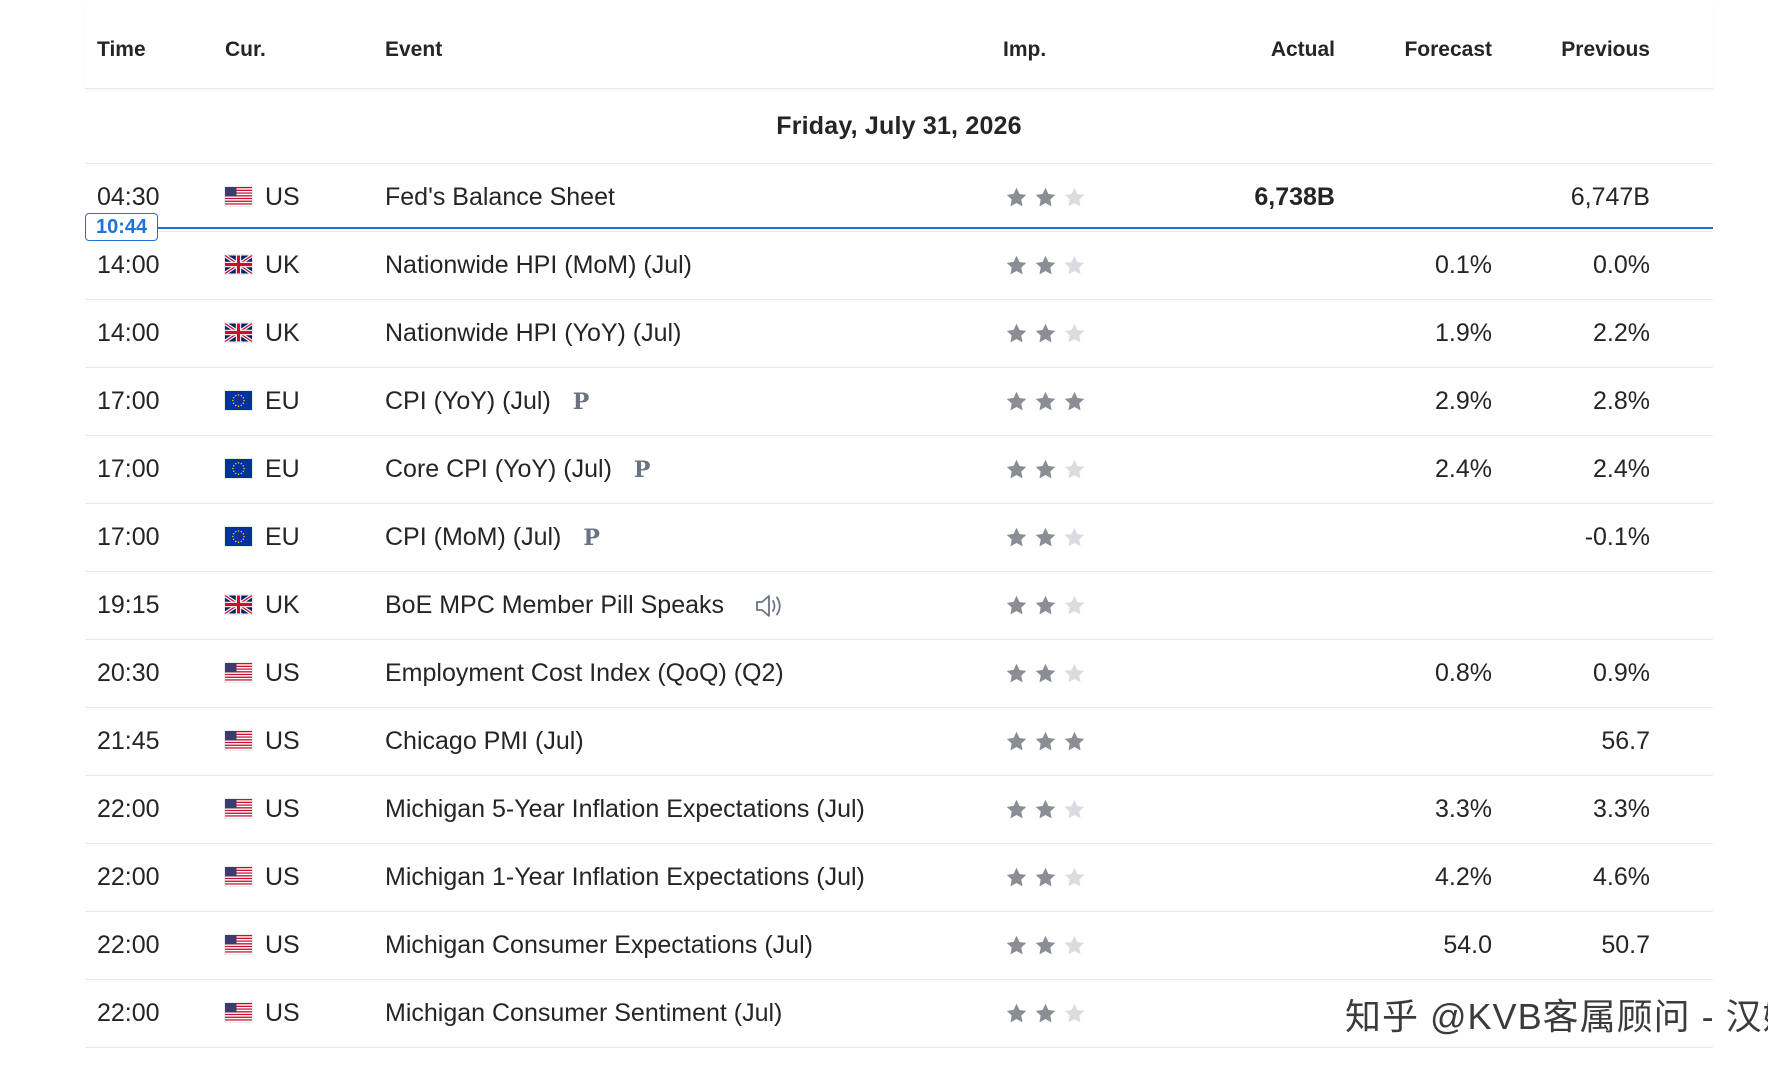 The image size is (1768, 1070). I want to click on event-name: CPI (YoY) (Jul), so click(468, 401).